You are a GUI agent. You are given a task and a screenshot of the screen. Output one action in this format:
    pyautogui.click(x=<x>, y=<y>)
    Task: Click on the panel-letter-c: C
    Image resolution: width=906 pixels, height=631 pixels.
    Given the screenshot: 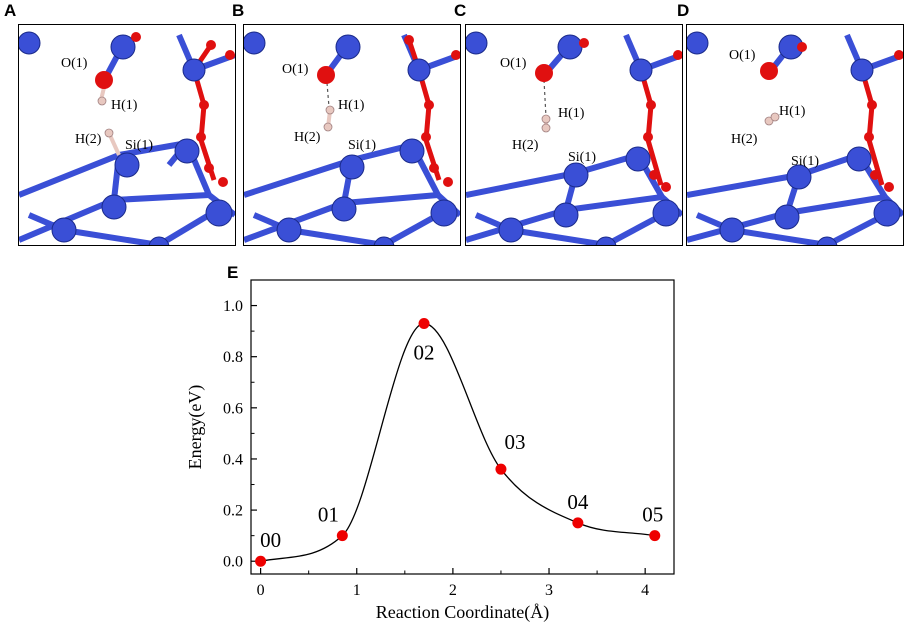 What is the action you would take?
    pyautogui.click(x=460, y=10)
    